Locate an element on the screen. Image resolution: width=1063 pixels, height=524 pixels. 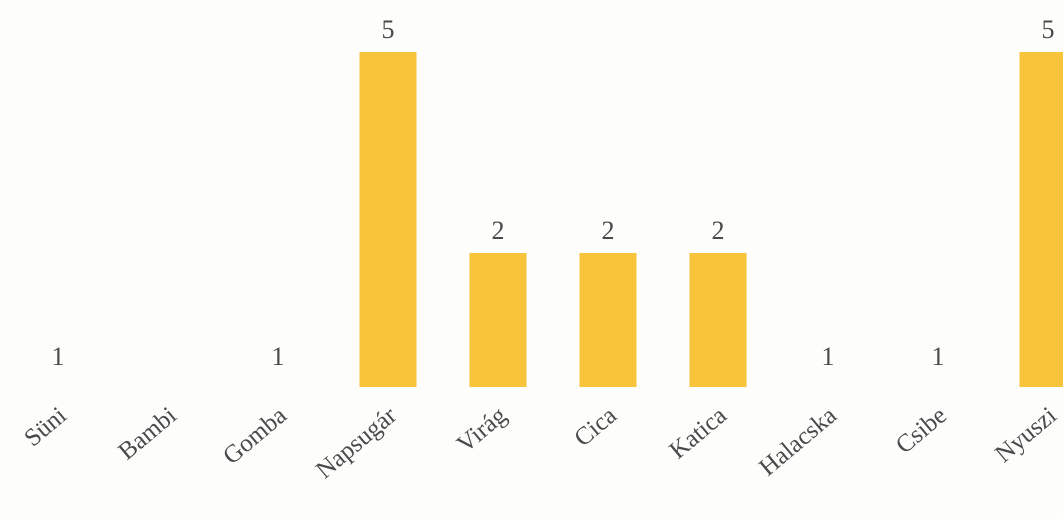
value-label-2: 1 is located at coordinates (278, 356).